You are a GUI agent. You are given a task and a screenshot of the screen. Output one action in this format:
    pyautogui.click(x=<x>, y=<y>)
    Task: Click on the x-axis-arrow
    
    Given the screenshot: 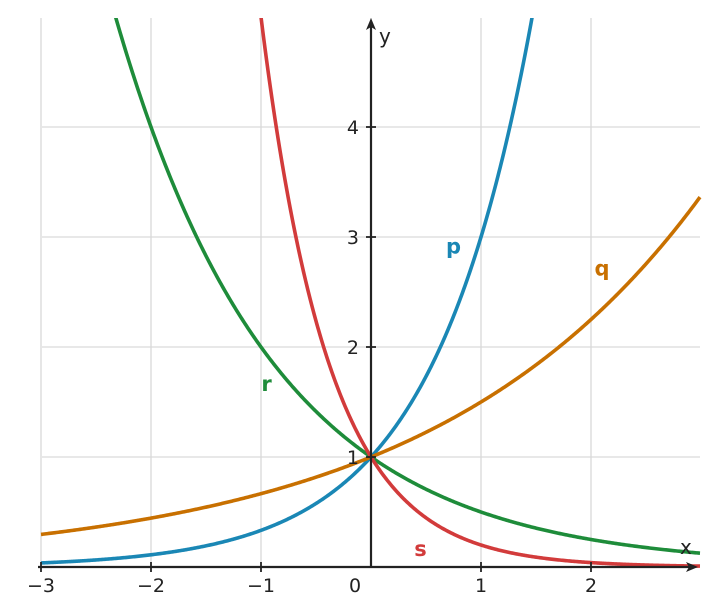 What is the action you would take?
    pyautogui.click(x=692, y=567)
    